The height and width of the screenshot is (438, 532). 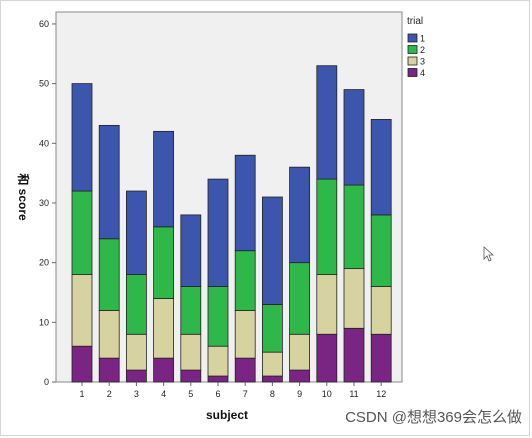 What do you see at coordinates (217, 394) in the screenshot?
I see `x-tick-label: 6` at bounding box center [217, 394].